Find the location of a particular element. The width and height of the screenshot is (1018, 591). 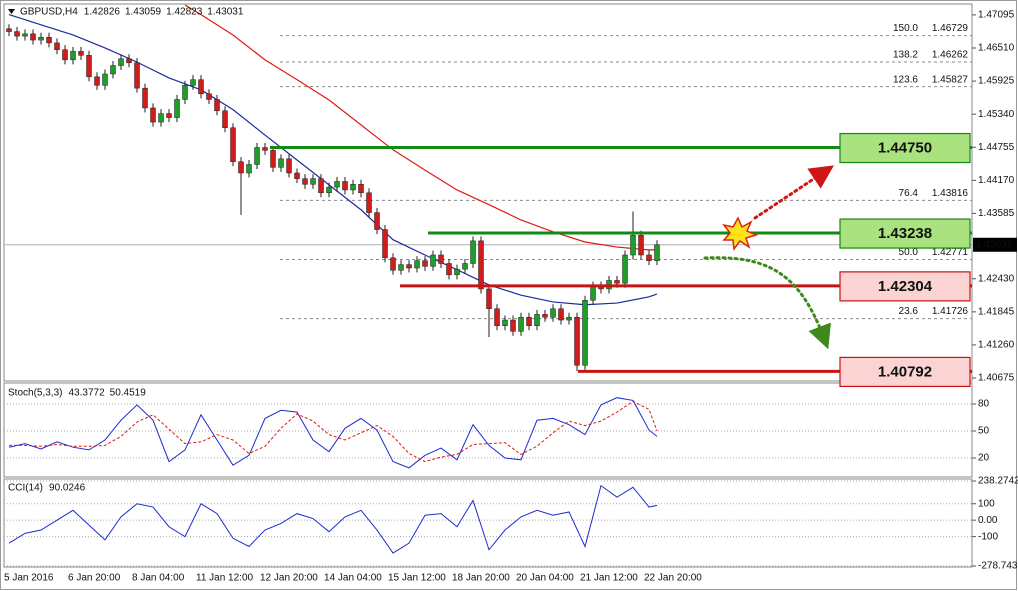

reading: 1.43059 is located at coordinates (143, 12).